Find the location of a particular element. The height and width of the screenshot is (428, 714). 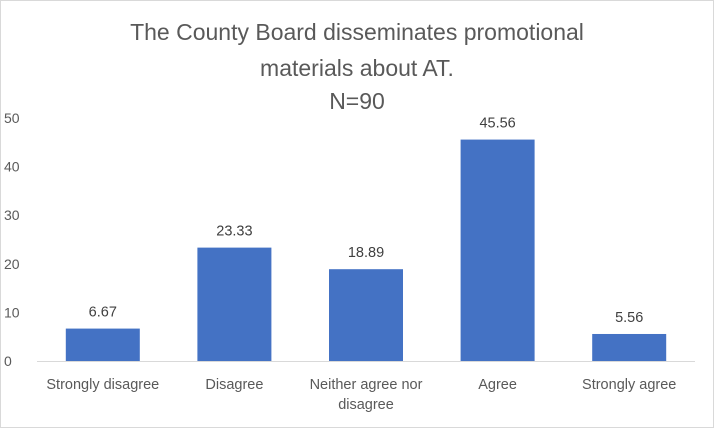

data-label: 45.56 is located at coordinates (497, 124).